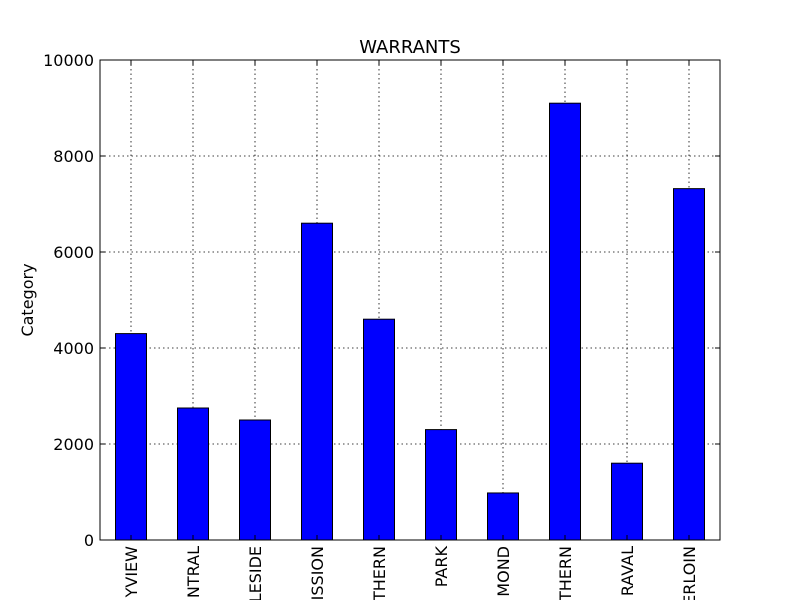 The image size is (800, 600). Describe the element at coordinates (441, 567) in the screenshot. I see `x-tick-label: PARK` at that location.